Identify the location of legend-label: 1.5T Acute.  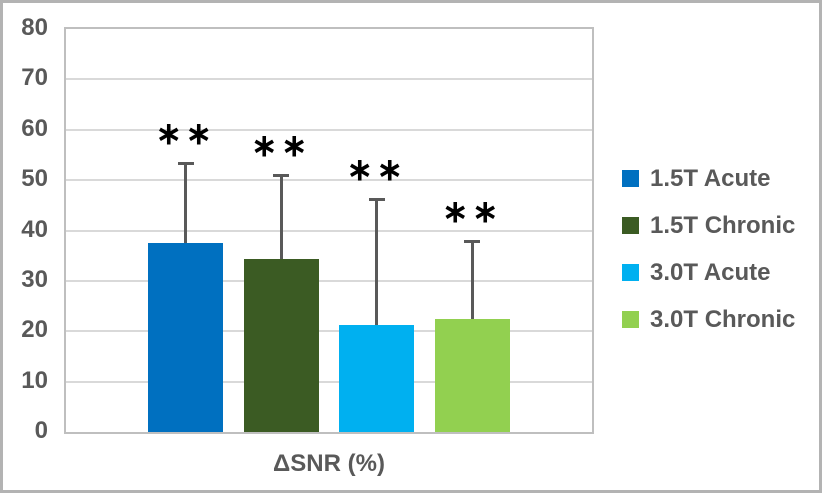
(710, 178).